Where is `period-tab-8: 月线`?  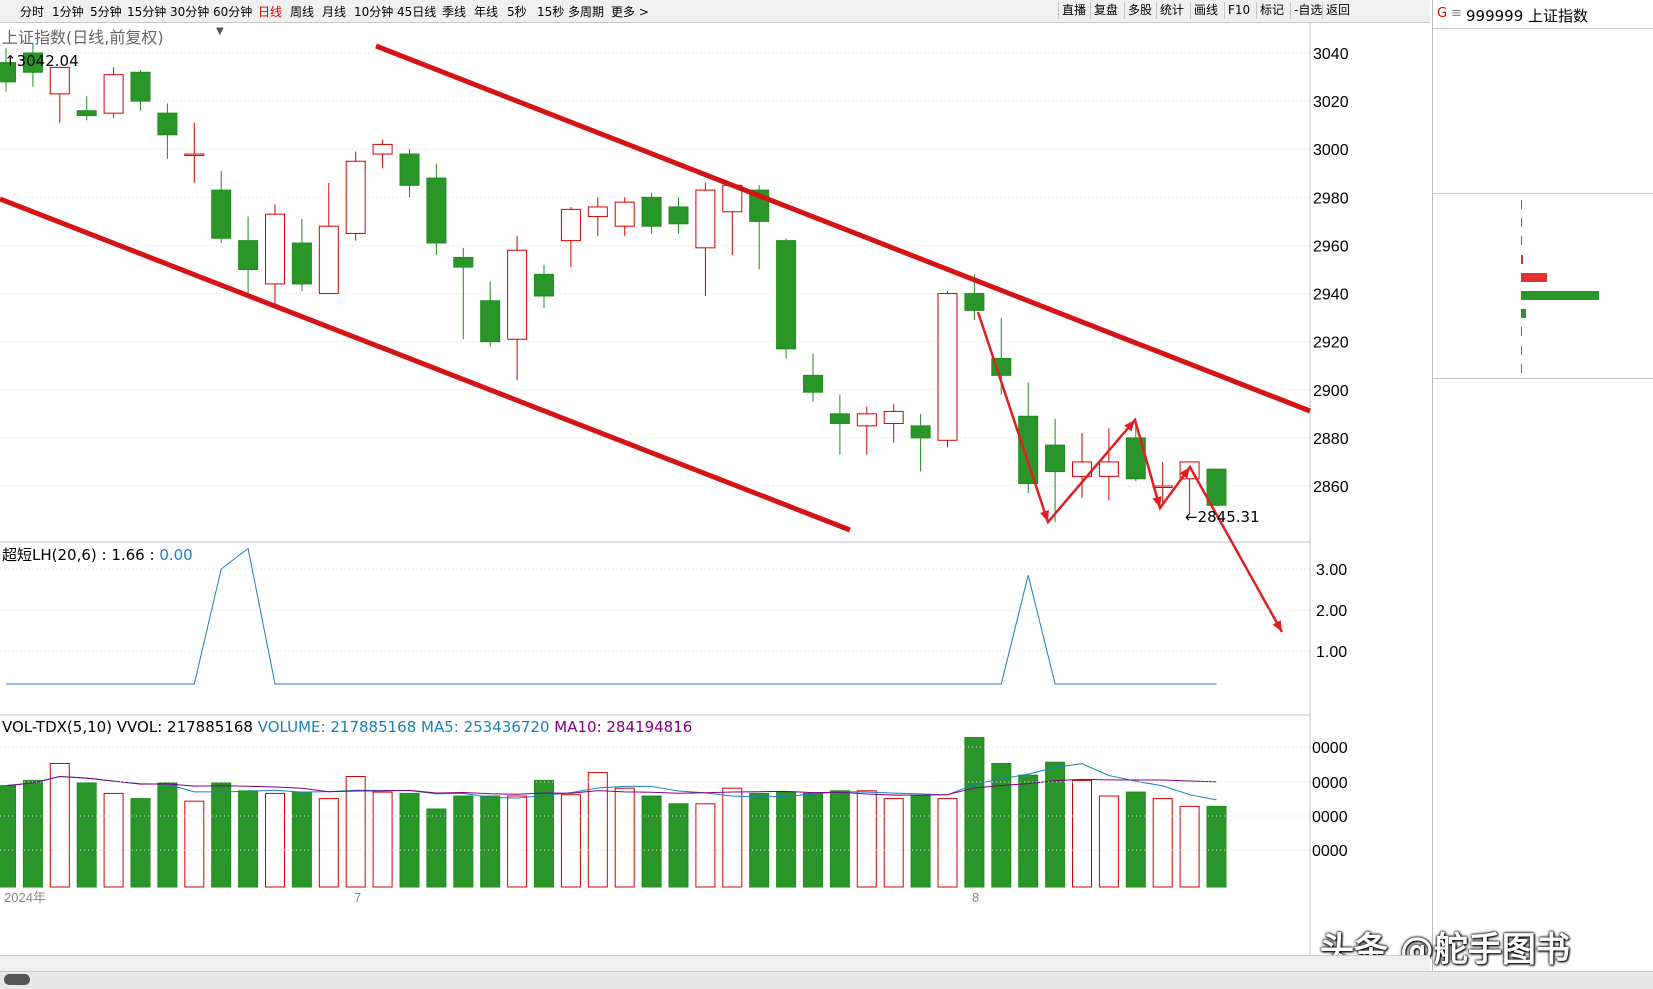 period-tab-8: 月线 is located at coordinates (334, 12).